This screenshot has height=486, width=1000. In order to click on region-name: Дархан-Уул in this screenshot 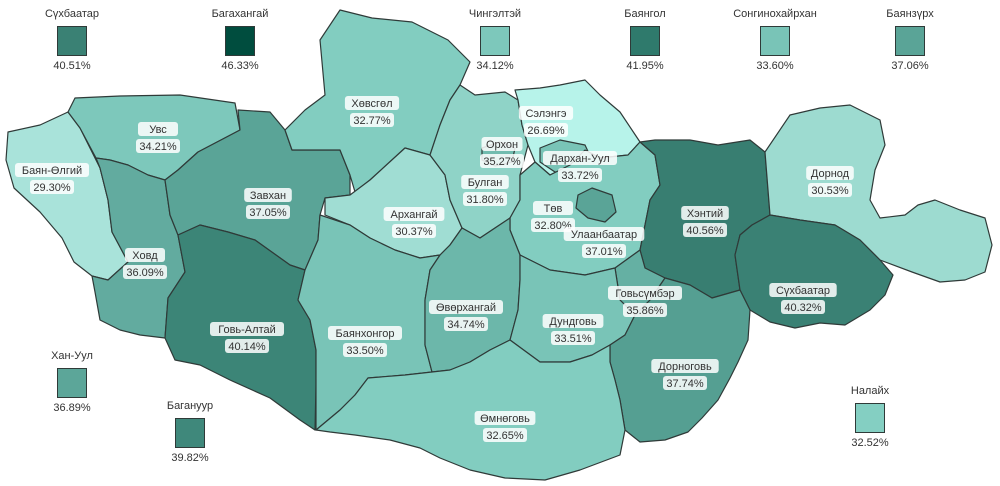, I will do `click(579, 159)`.